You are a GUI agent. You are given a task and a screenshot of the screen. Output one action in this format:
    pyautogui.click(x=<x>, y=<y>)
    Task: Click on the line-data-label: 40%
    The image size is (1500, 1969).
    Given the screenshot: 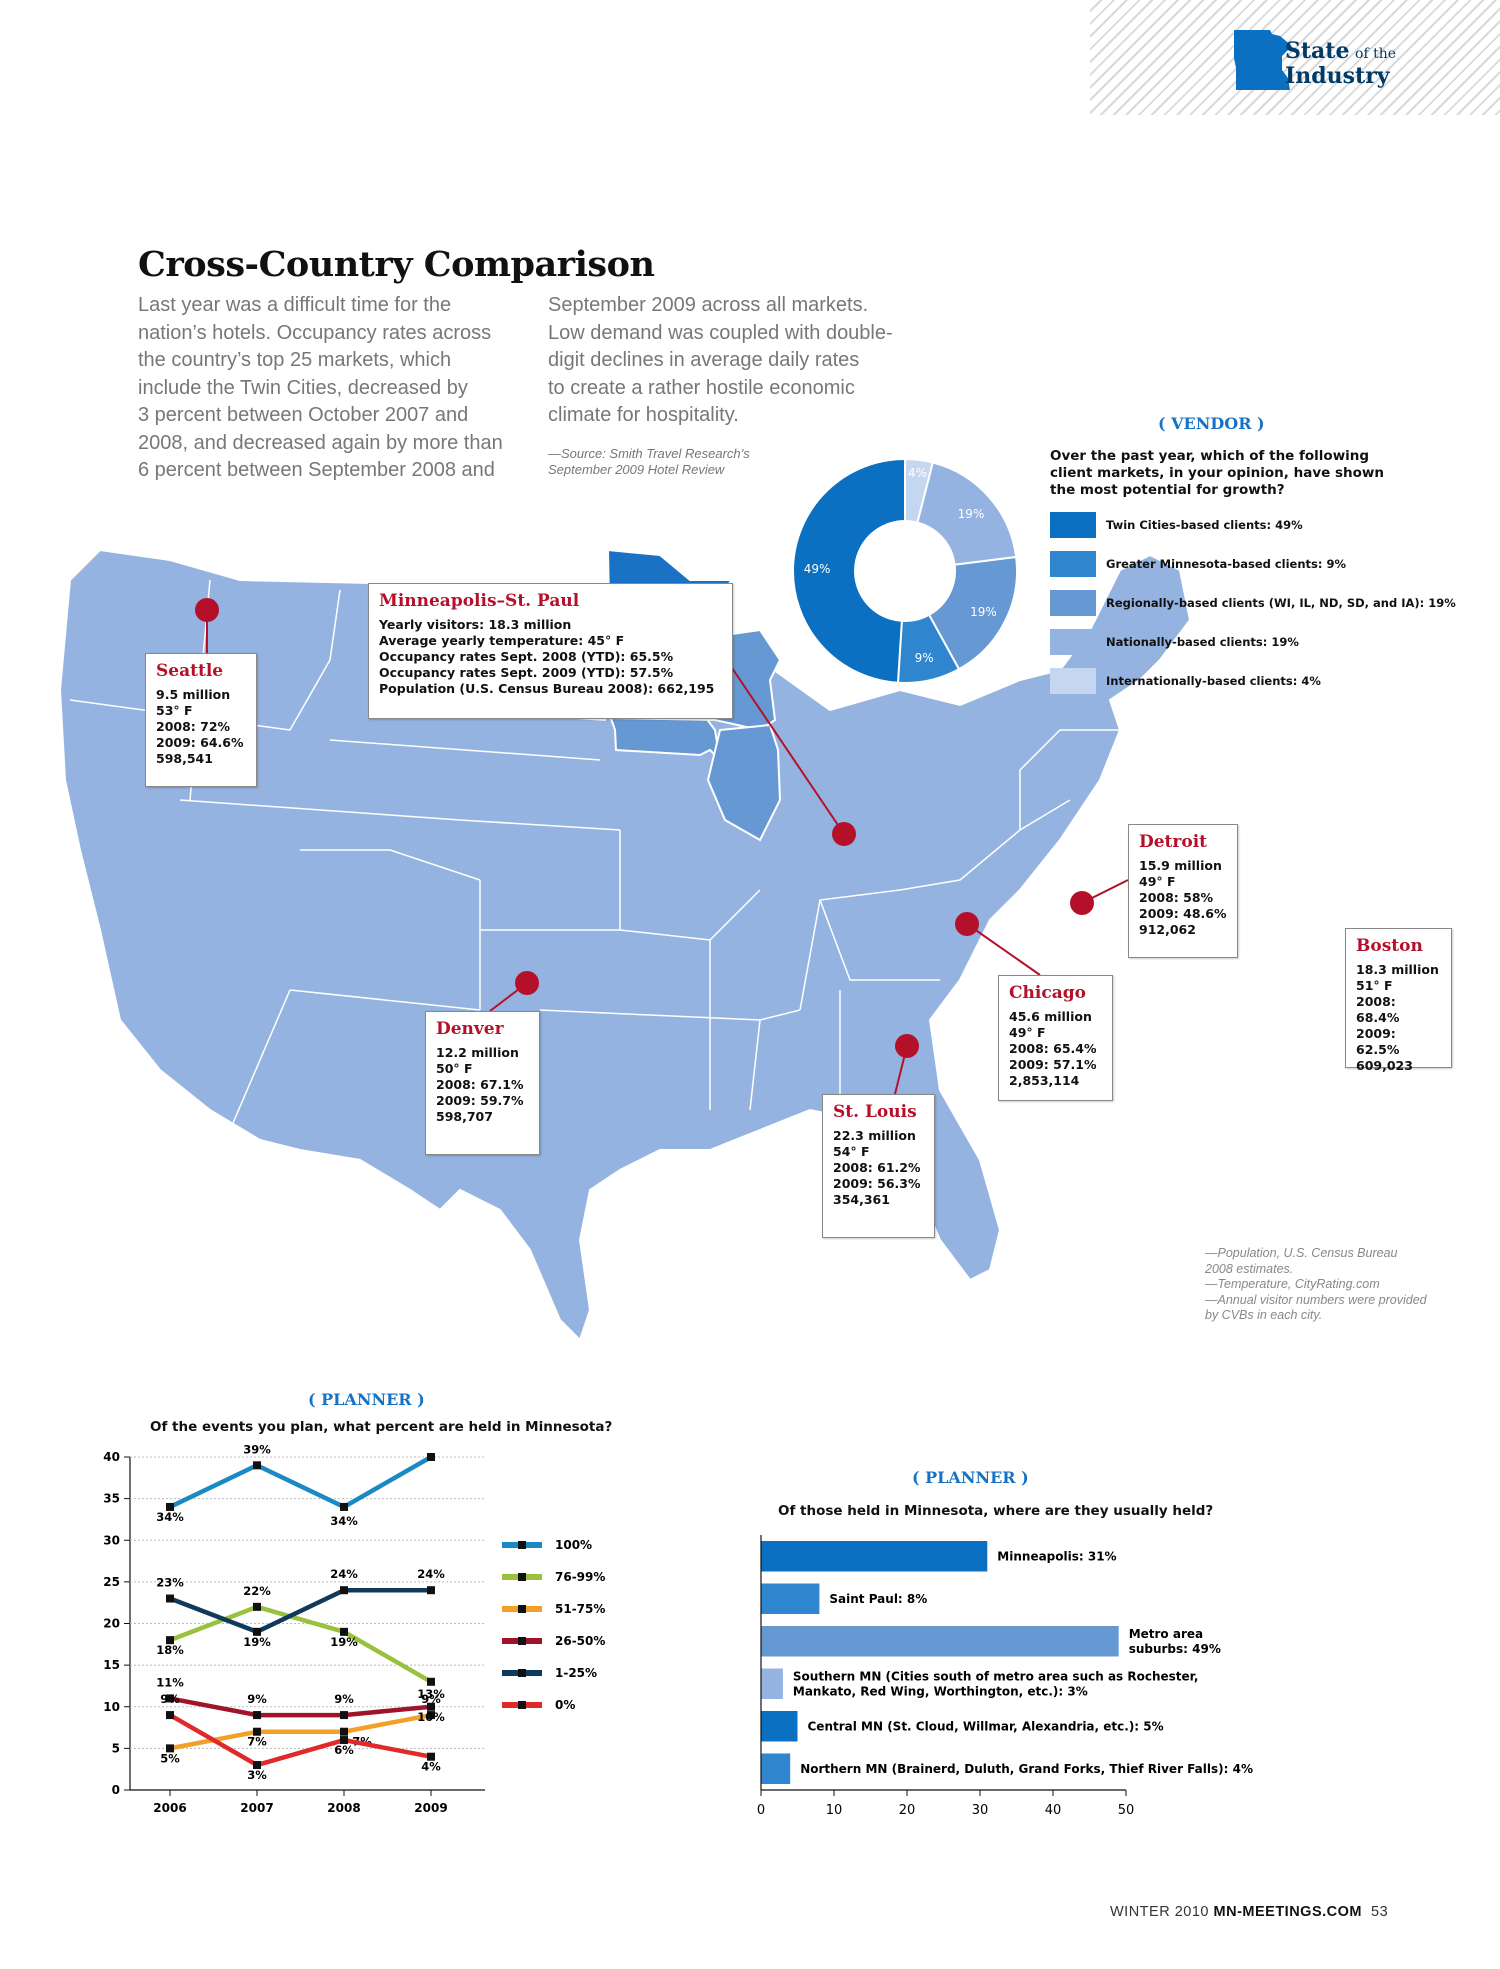 What is the action you would take?
    pyautogui.click(x=431, y=1446)
    